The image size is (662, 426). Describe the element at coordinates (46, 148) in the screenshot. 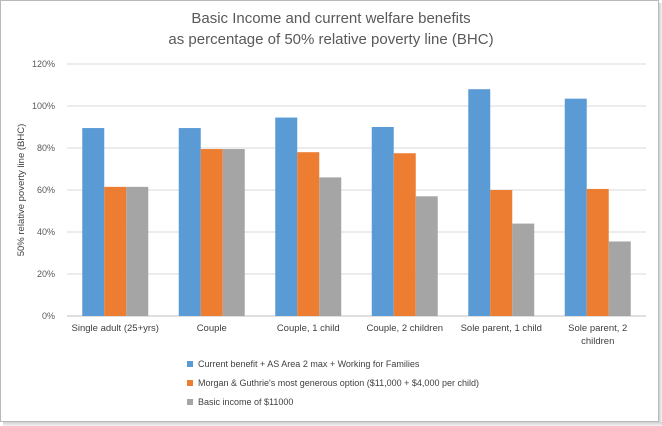

I see `y-tick-label: 80%` at that location.